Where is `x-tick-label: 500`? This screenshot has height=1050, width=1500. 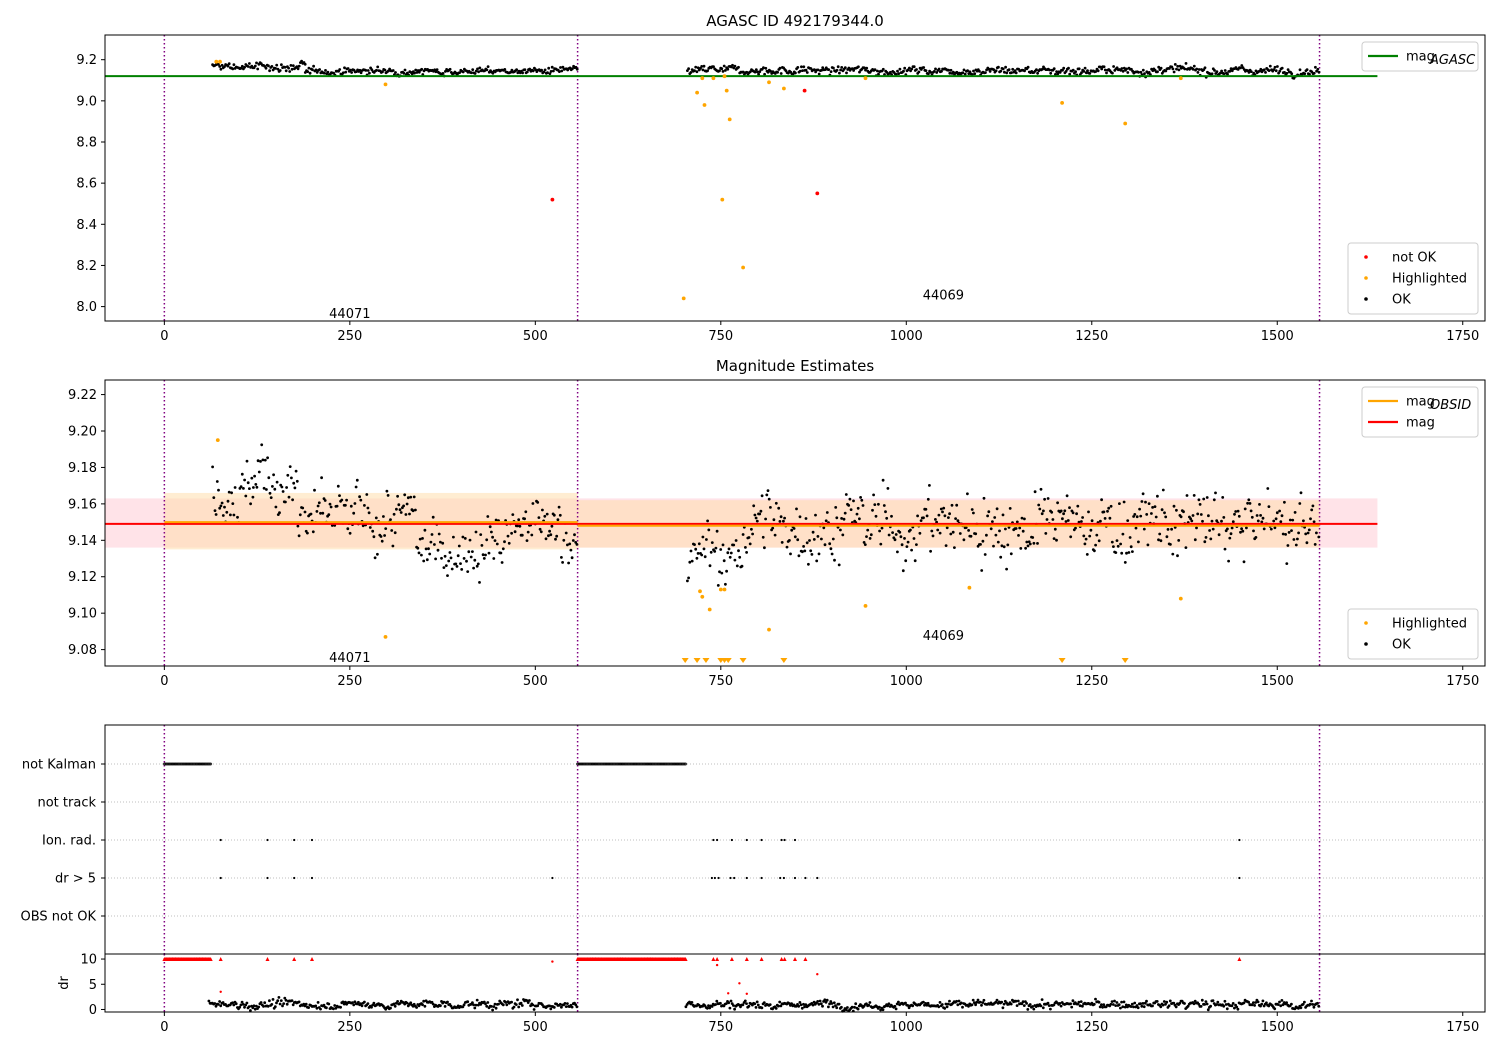 x-tick-label: 500 is located at coordinates (535, 1027).